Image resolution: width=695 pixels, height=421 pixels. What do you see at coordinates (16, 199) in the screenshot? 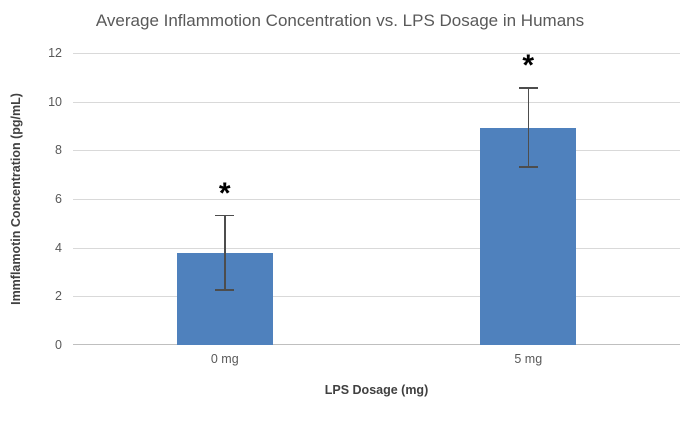
I see `y-axis-label: Immflamotin Concentration (pg/mL)` at bounding box center [16, 199].